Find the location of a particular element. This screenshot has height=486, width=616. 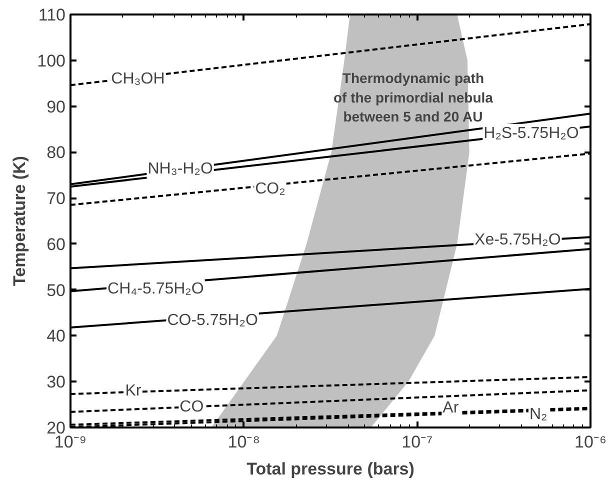

annotation: N₂ is located at coordinates (538, 415).